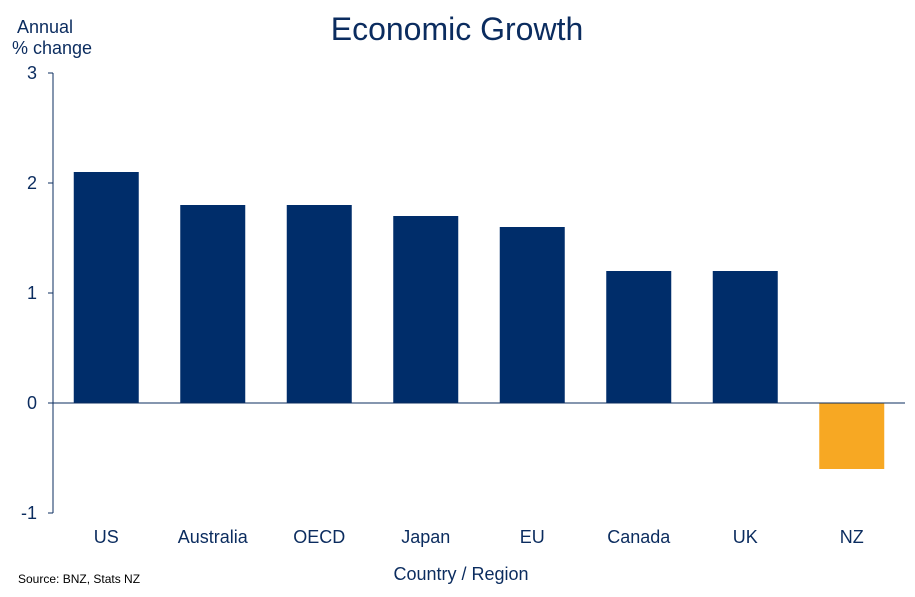 The height and width of the screenshot is (597, 915). Describe the element at coordinates (852, 537) in the screenshot. I see `x-tick-label-nz: NZ` at that location.